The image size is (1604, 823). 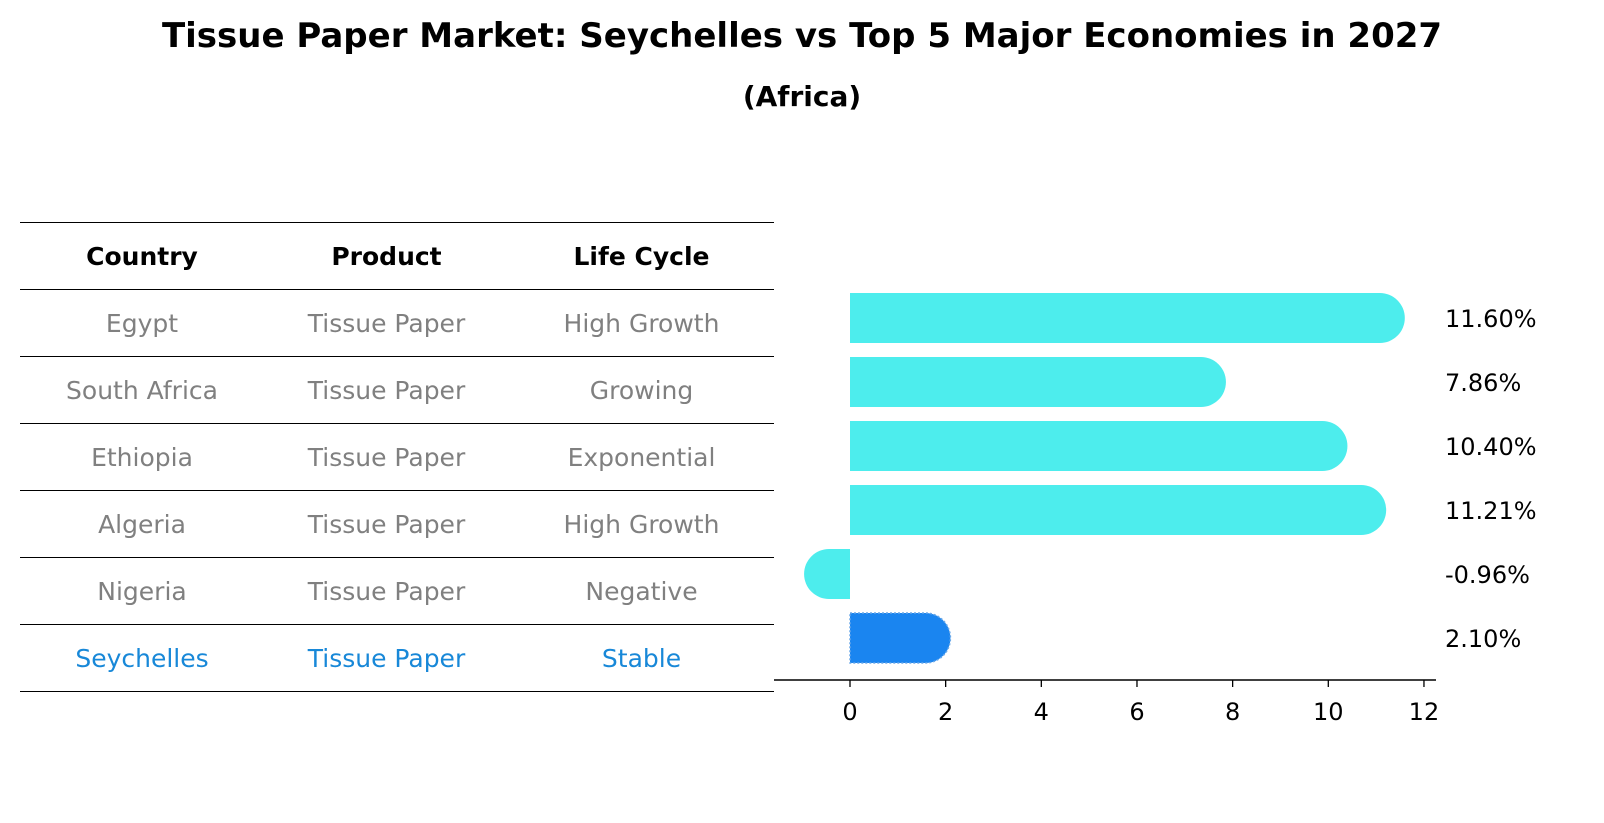 What do you see at coordinates (1487, 575) in the screenshot?
I see `value-label: -0.96%` at bounding box center [1487, 575].